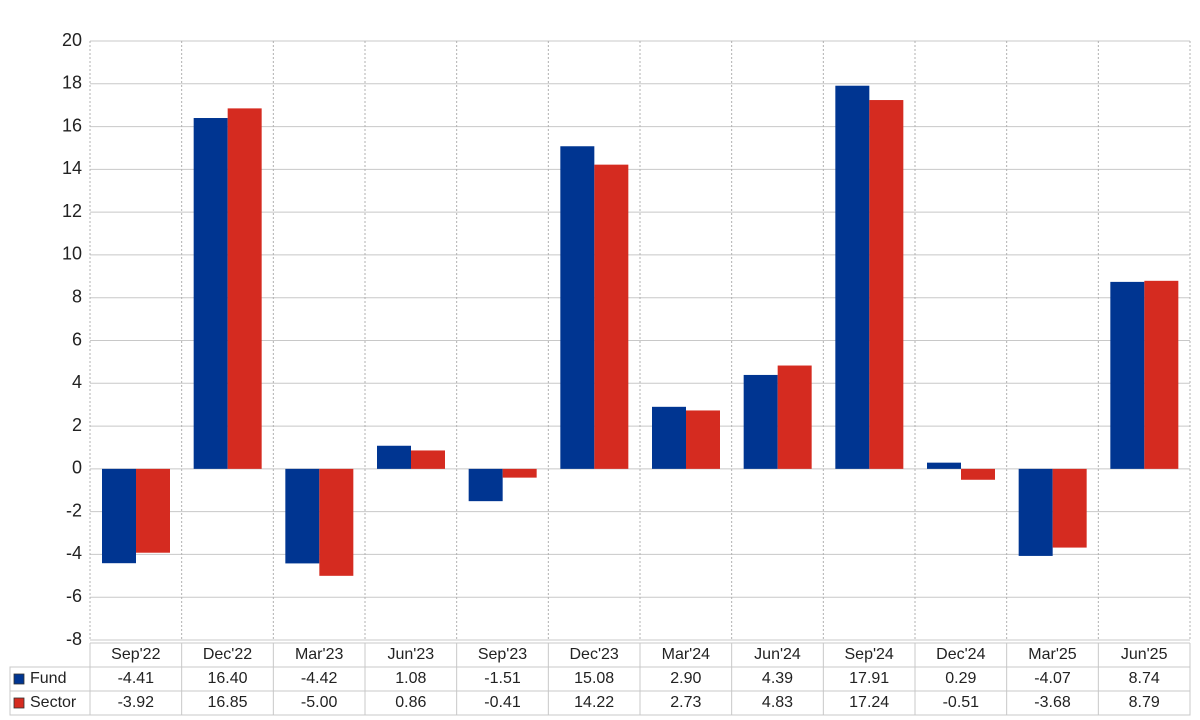 The image size is (1200, 720). I want to click on y-tick-label: 6, so click(77, 339).